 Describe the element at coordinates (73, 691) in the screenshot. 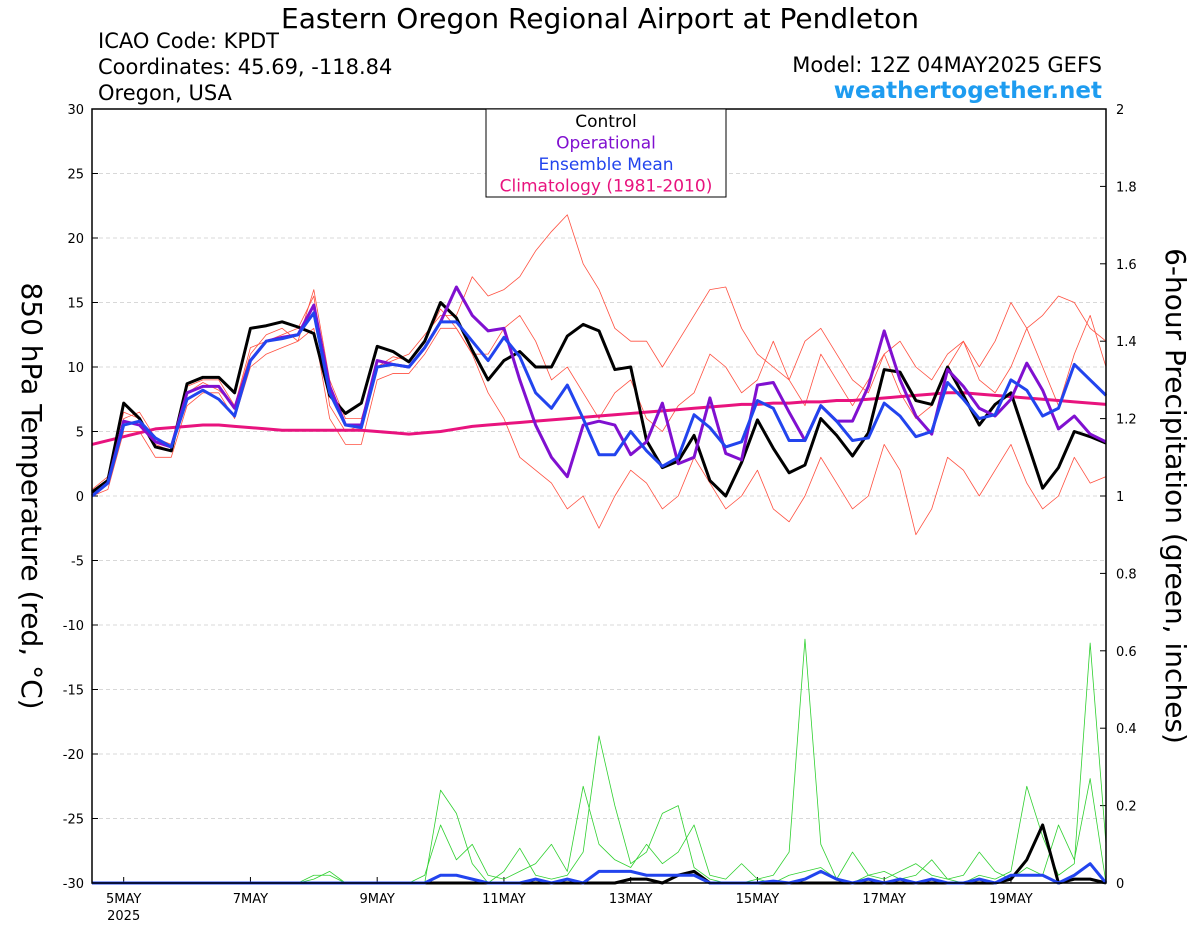

I see `y-tick-label: -15` at that location.